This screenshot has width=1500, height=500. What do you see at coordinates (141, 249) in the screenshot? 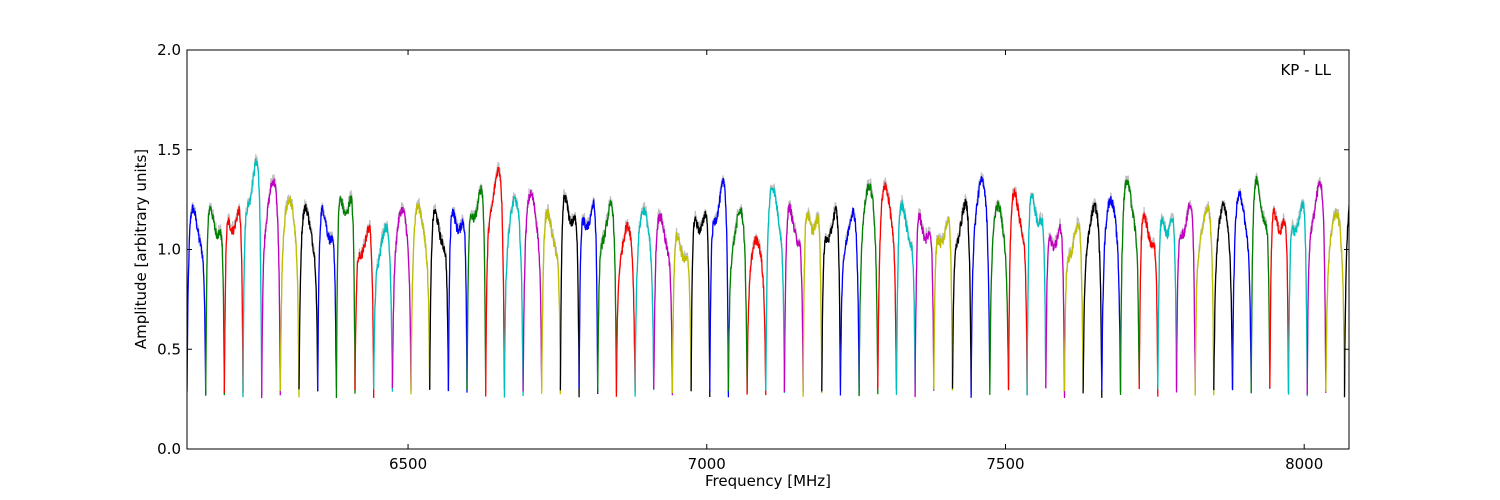
I see `y-axis-label: Amplitude [arbitrary units]` at bounding box center [141, 249].